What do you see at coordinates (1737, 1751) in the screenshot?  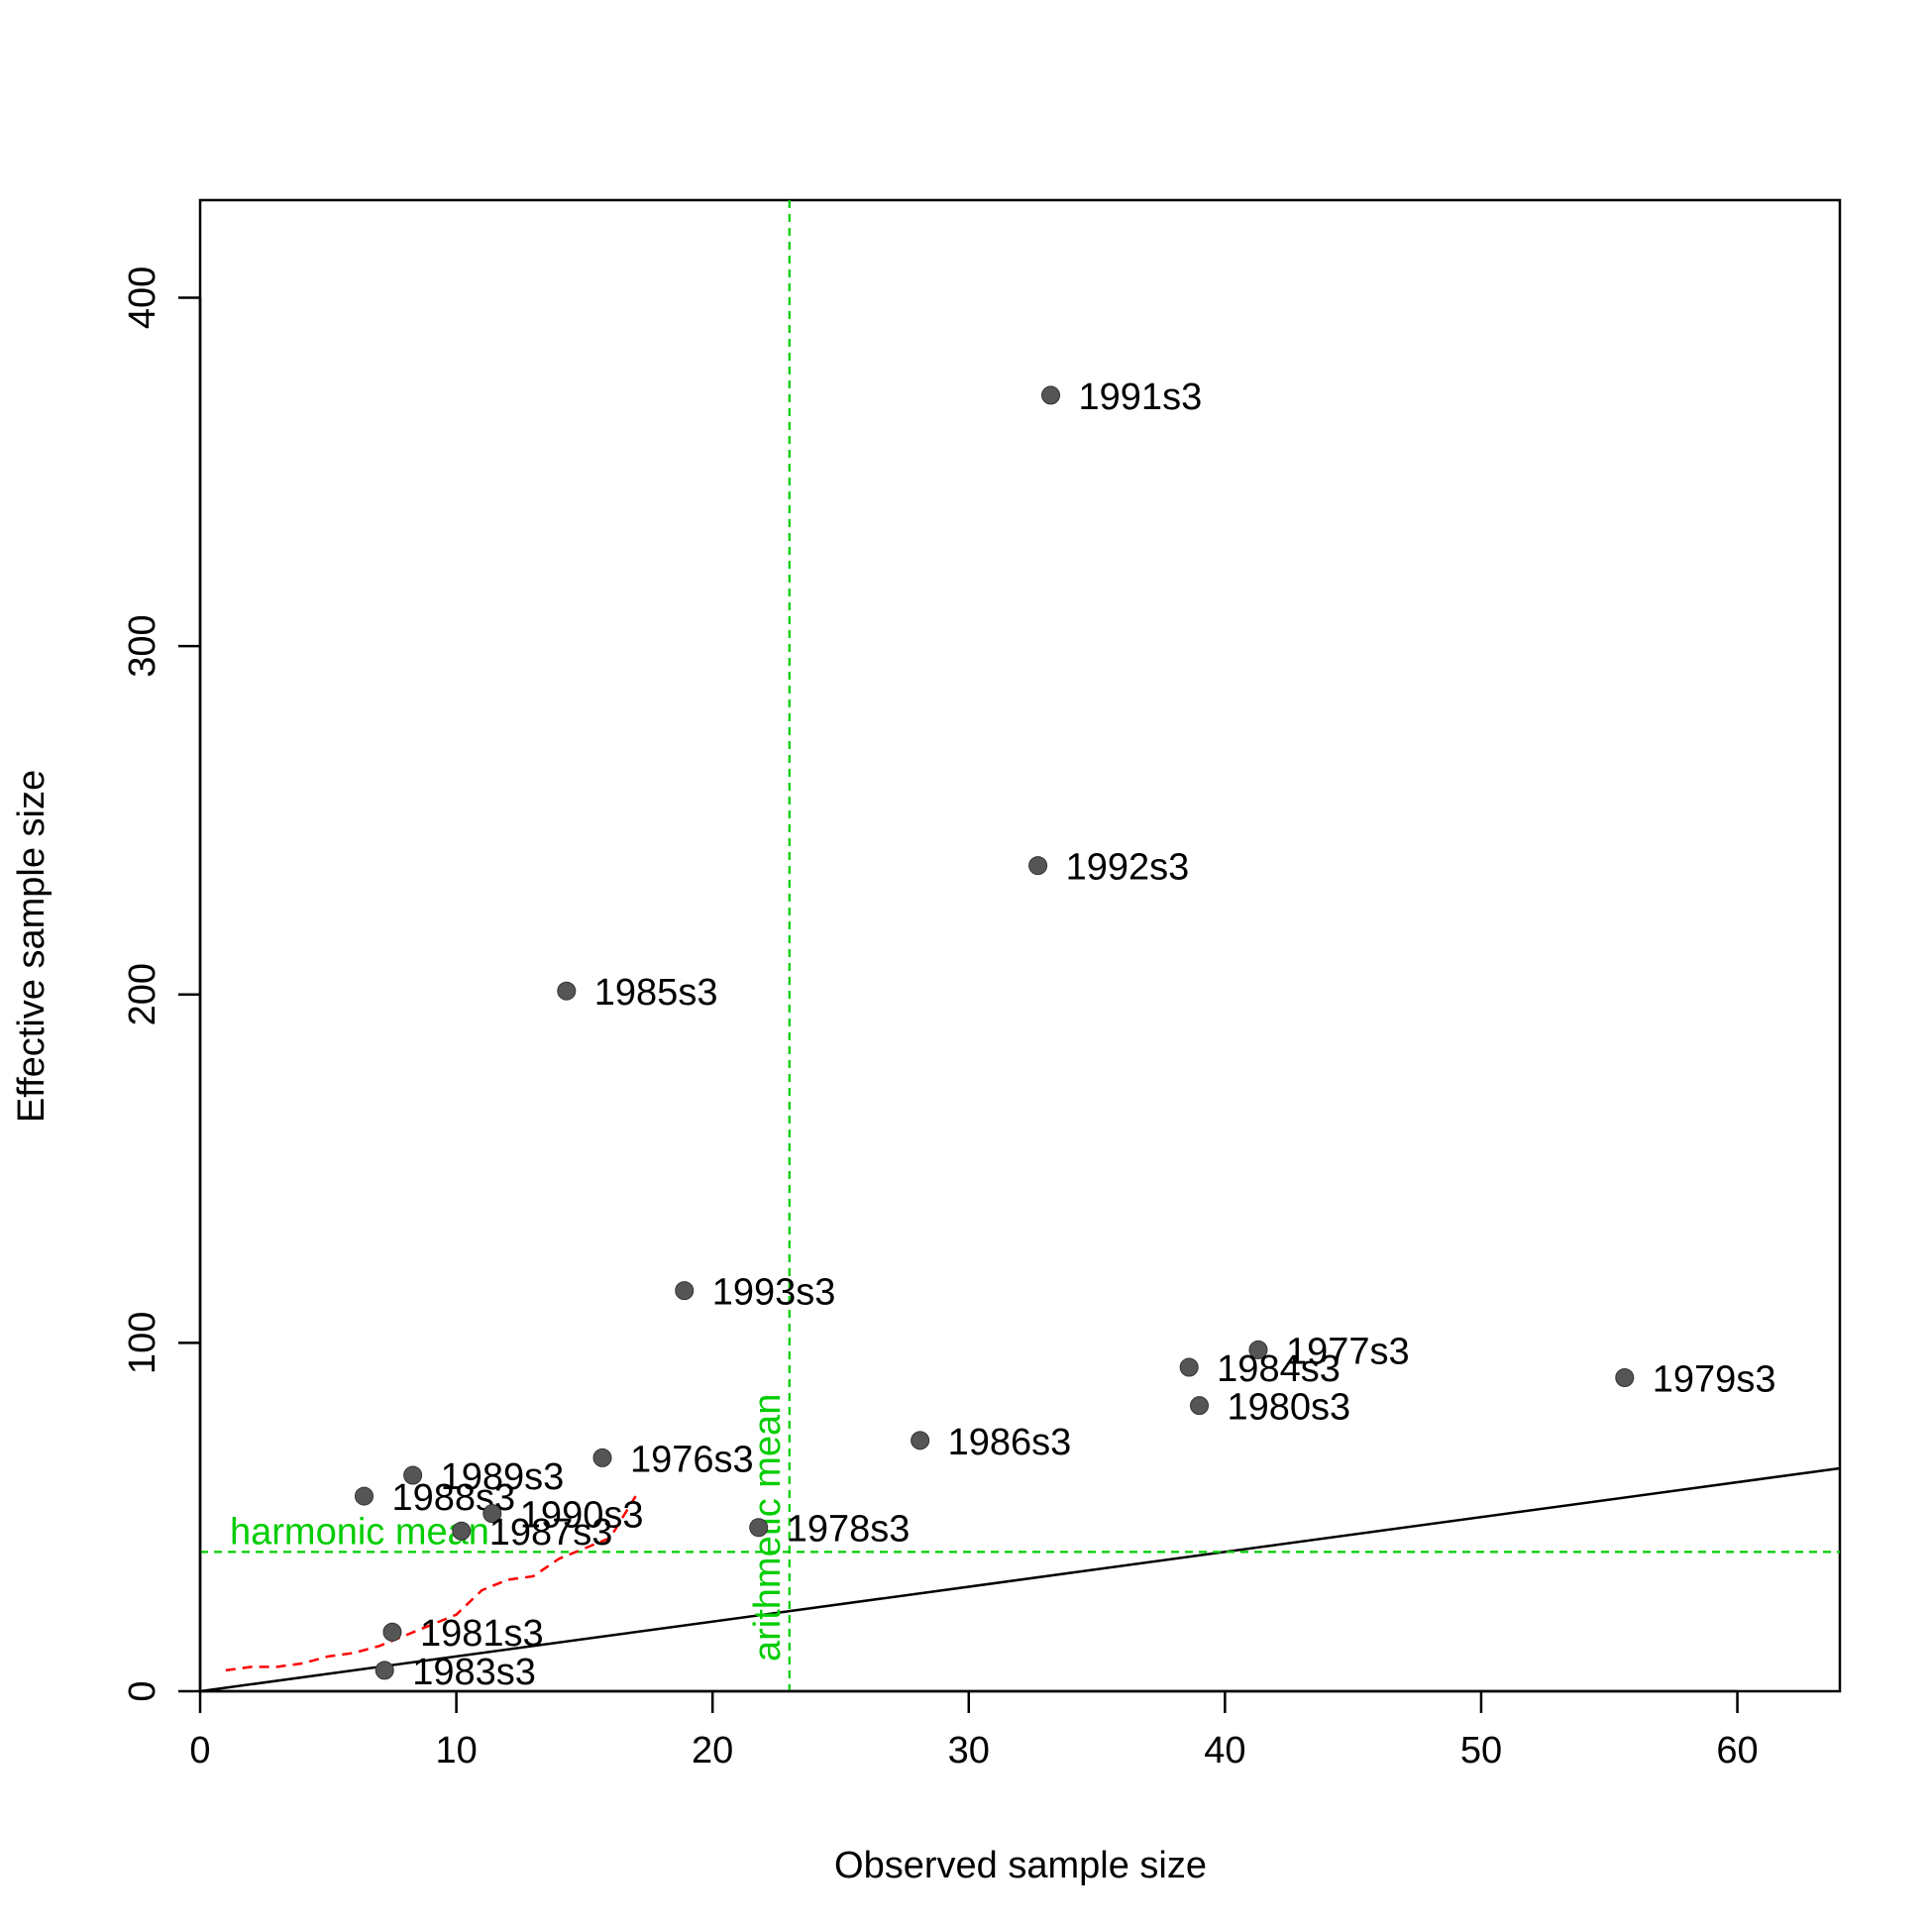 I see `x-tick-label: 60` at bounding box center [1737, 1751].